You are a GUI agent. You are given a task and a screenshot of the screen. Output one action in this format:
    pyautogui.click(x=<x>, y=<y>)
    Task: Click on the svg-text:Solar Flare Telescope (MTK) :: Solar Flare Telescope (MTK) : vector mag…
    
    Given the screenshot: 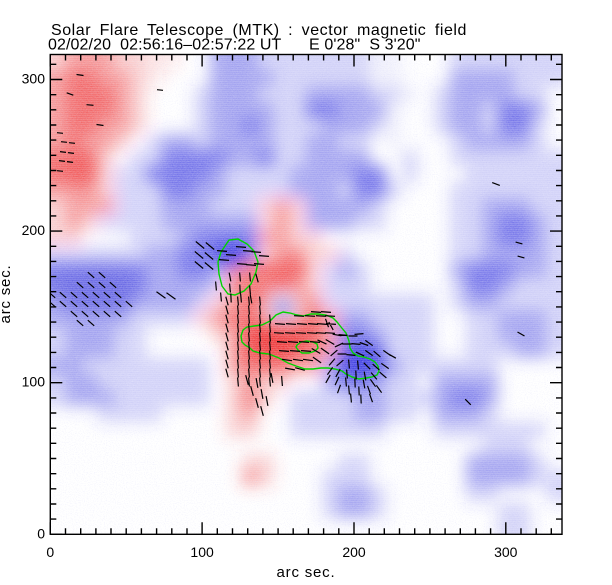 What is the action you would take?
    pyautogui.click(x=259, y=30)
    